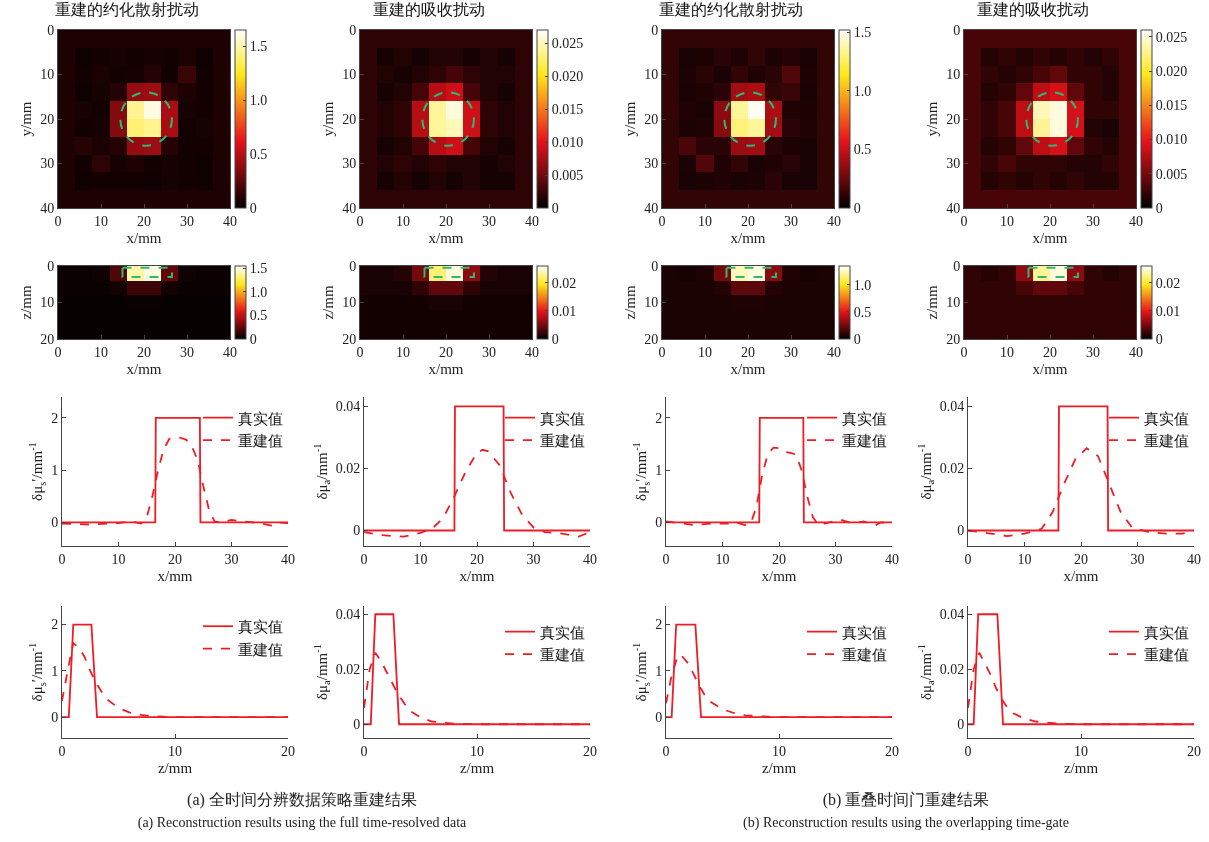 The width and height of the screenshot is (1209, 842). Describe the element at coordinates (26, 119) in the screenshot. I see `y-axis-title: y/mm` at that location.